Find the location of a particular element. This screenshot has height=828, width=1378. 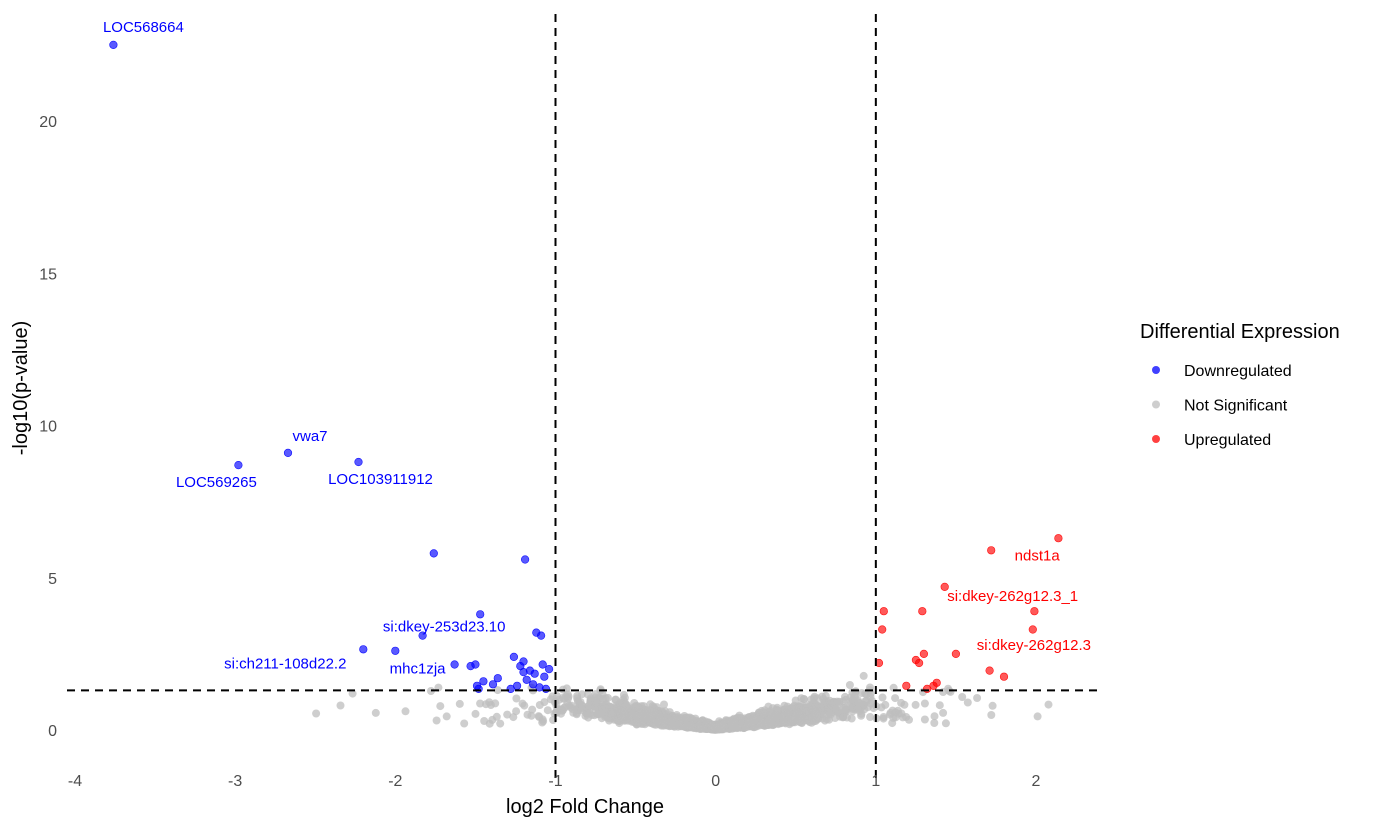

gene-label: LOC568664 is located at coordinates (143, 27).